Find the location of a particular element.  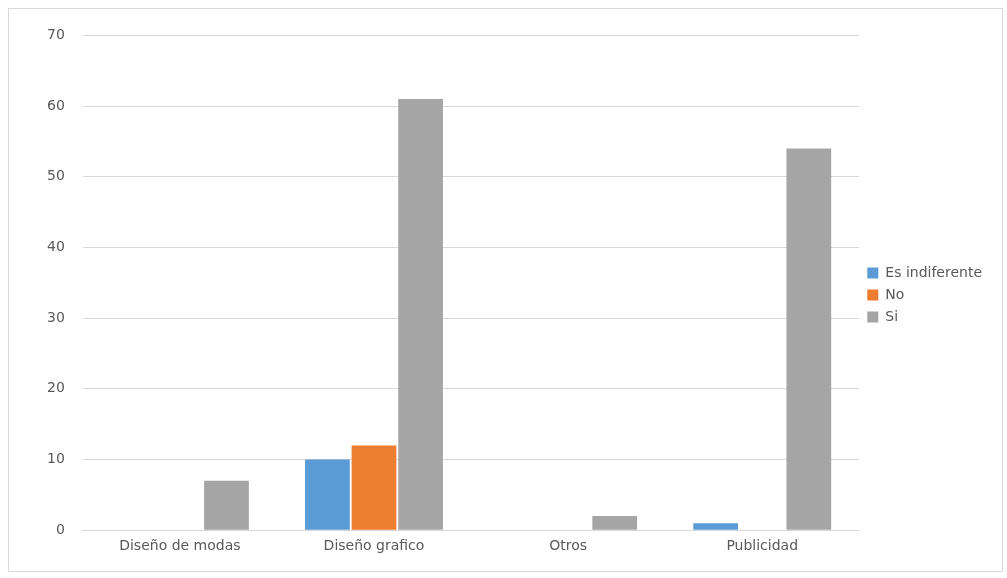

y-tick-label: 0 is located at coordinates (60, 528).